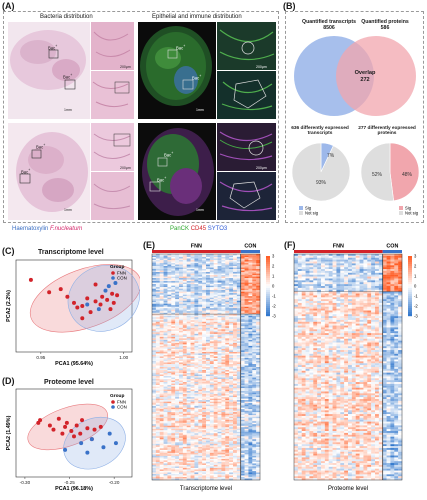  What do you see at coordinates (125, 67) in the screenshot?
I see `scale-label-2: 200μm` at bounding box center [125, 67].